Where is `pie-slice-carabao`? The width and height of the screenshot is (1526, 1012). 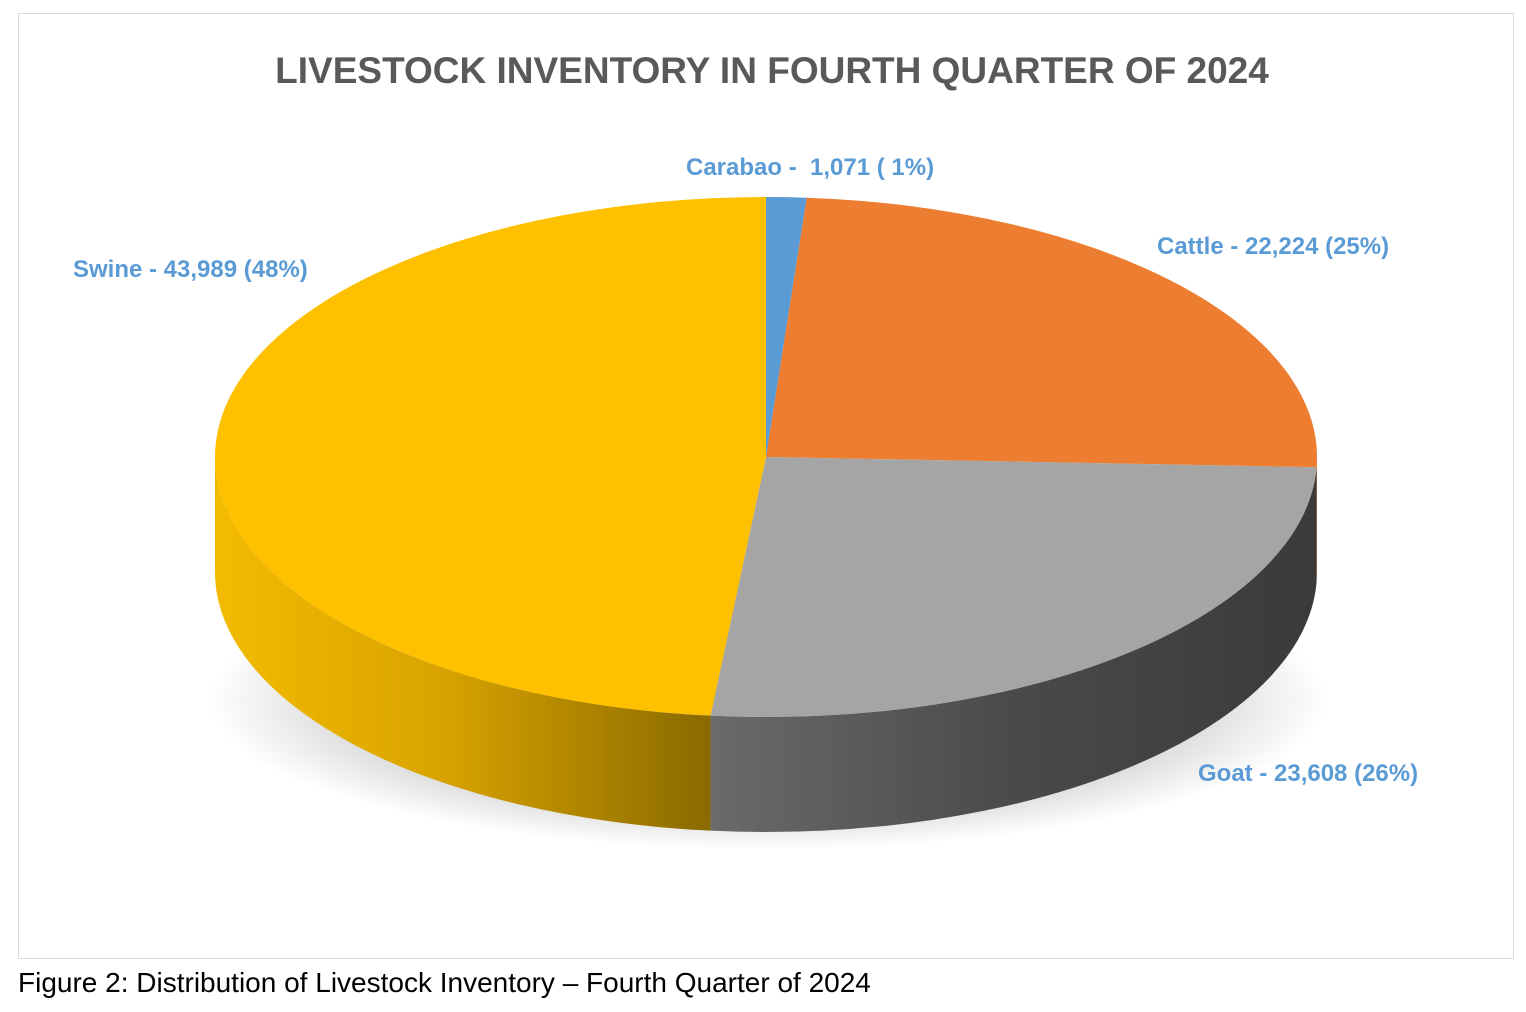 pie-slice-carabao is located at coordinates (786, 327).